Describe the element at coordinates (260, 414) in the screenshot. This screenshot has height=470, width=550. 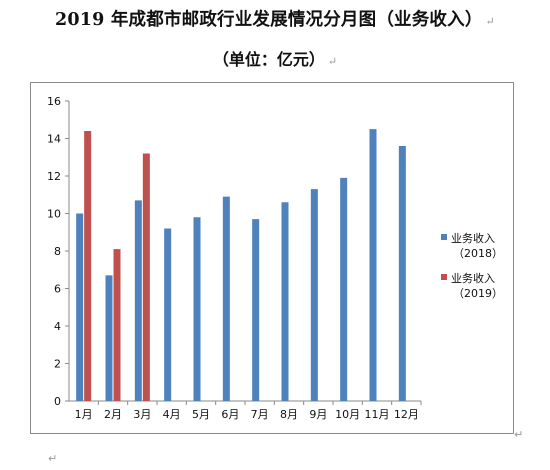
I see `x-tick-label: 7月` at that location.